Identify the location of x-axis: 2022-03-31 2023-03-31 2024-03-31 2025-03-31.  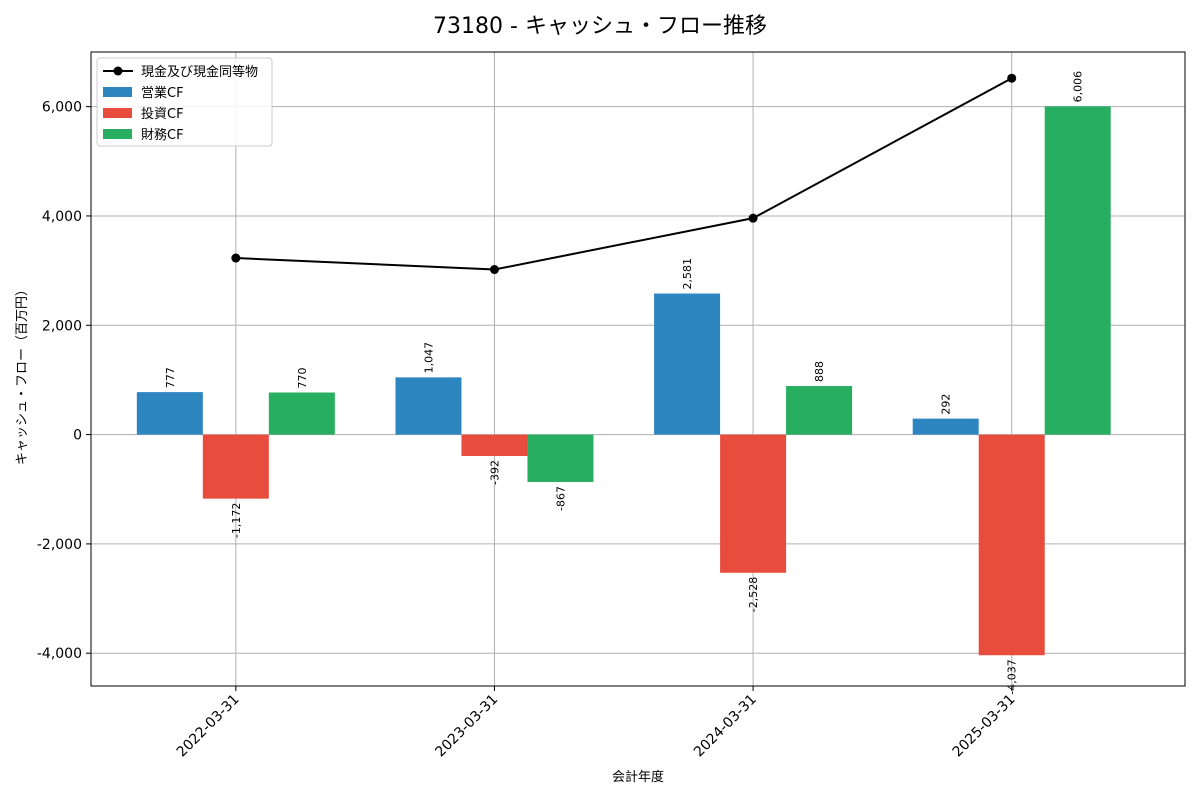
(596, 723).